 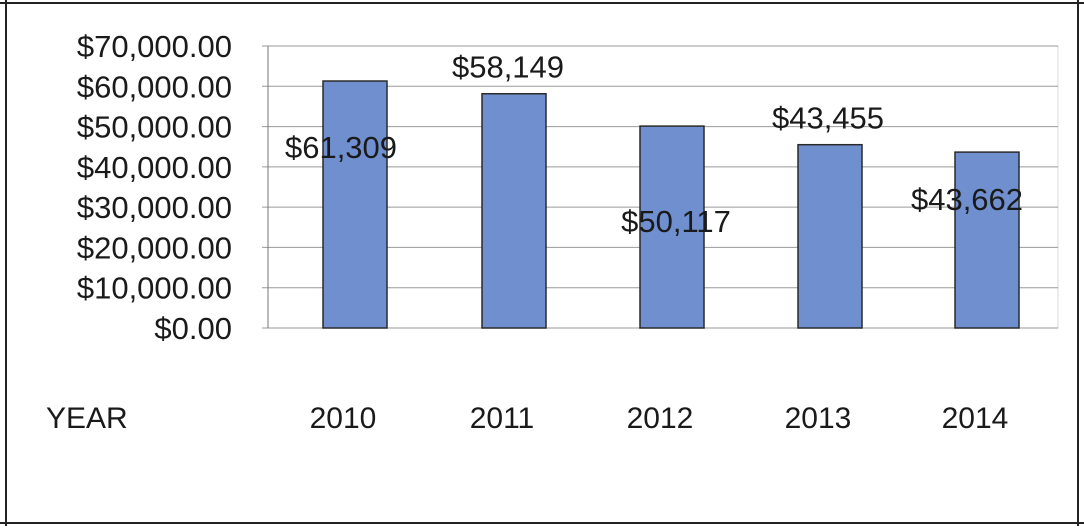 What do you see at coordinates (154, 86) in the screenshot?
I see `y-tick-label: $60,000.00` at bounding box center [154, 86].